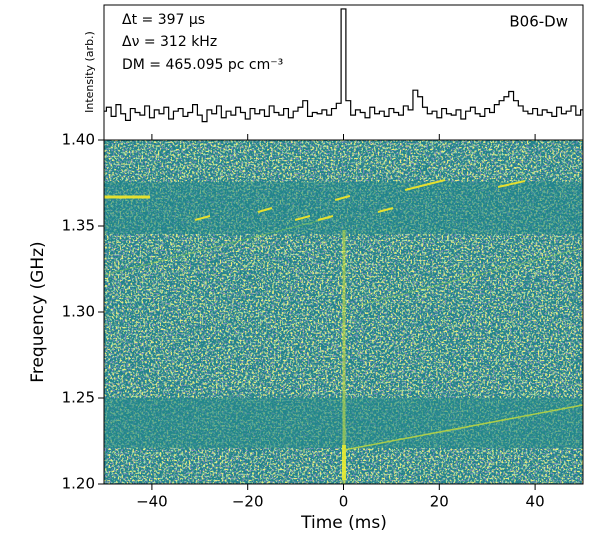 Image resolution: width=595 pixels, height=538 pixels. Describe the element at coordinates (78, 398) in the screenshot. I see `y-tick-label: 1.25` at that location.